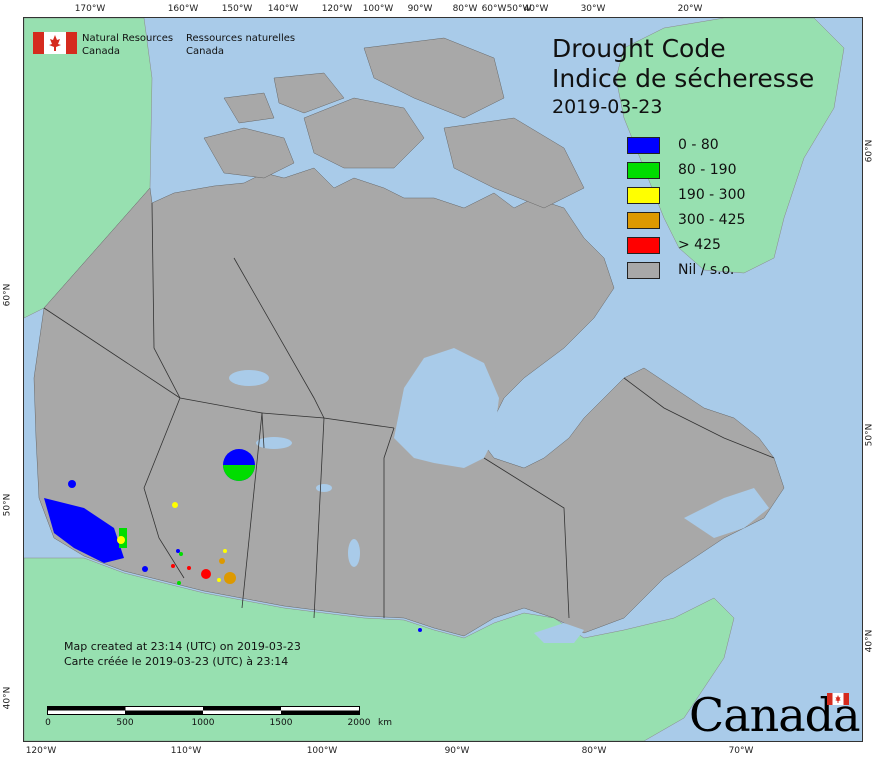 The height and width of the screenshot is (760, 880). What do you see at coordinates (127, 45) in the screenshot?
I see `org-name-en: Natural Resources Canada` at bounding box center [127, 45].